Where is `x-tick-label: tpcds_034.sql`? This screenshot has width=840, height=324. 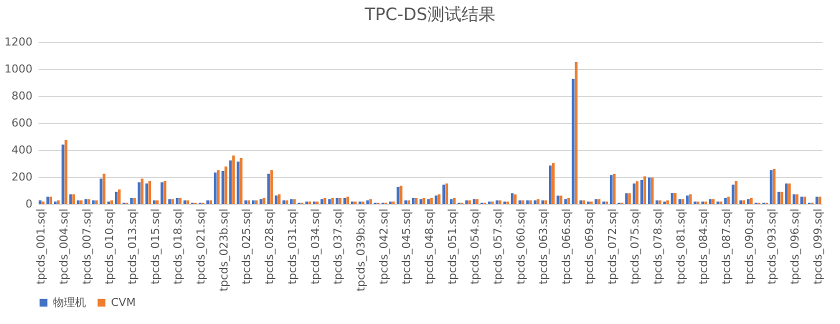 x-tick-label: tpcds_034.sql is located at coordinates (315, 246).